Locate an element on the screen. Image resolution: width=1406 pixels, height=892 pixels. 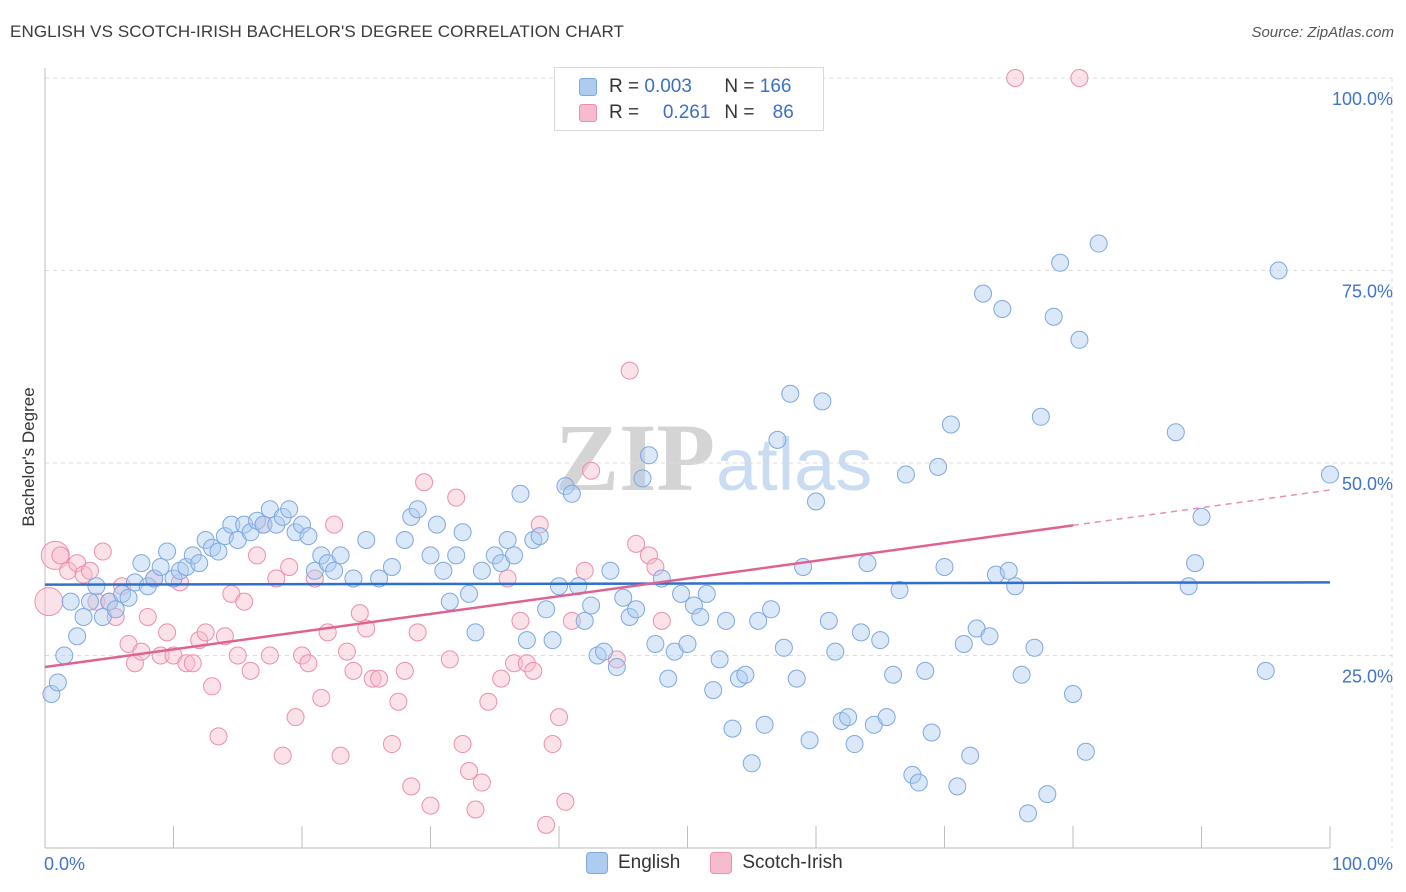
y-tick-label: 100.0% is located at coordinates (1362, 99).